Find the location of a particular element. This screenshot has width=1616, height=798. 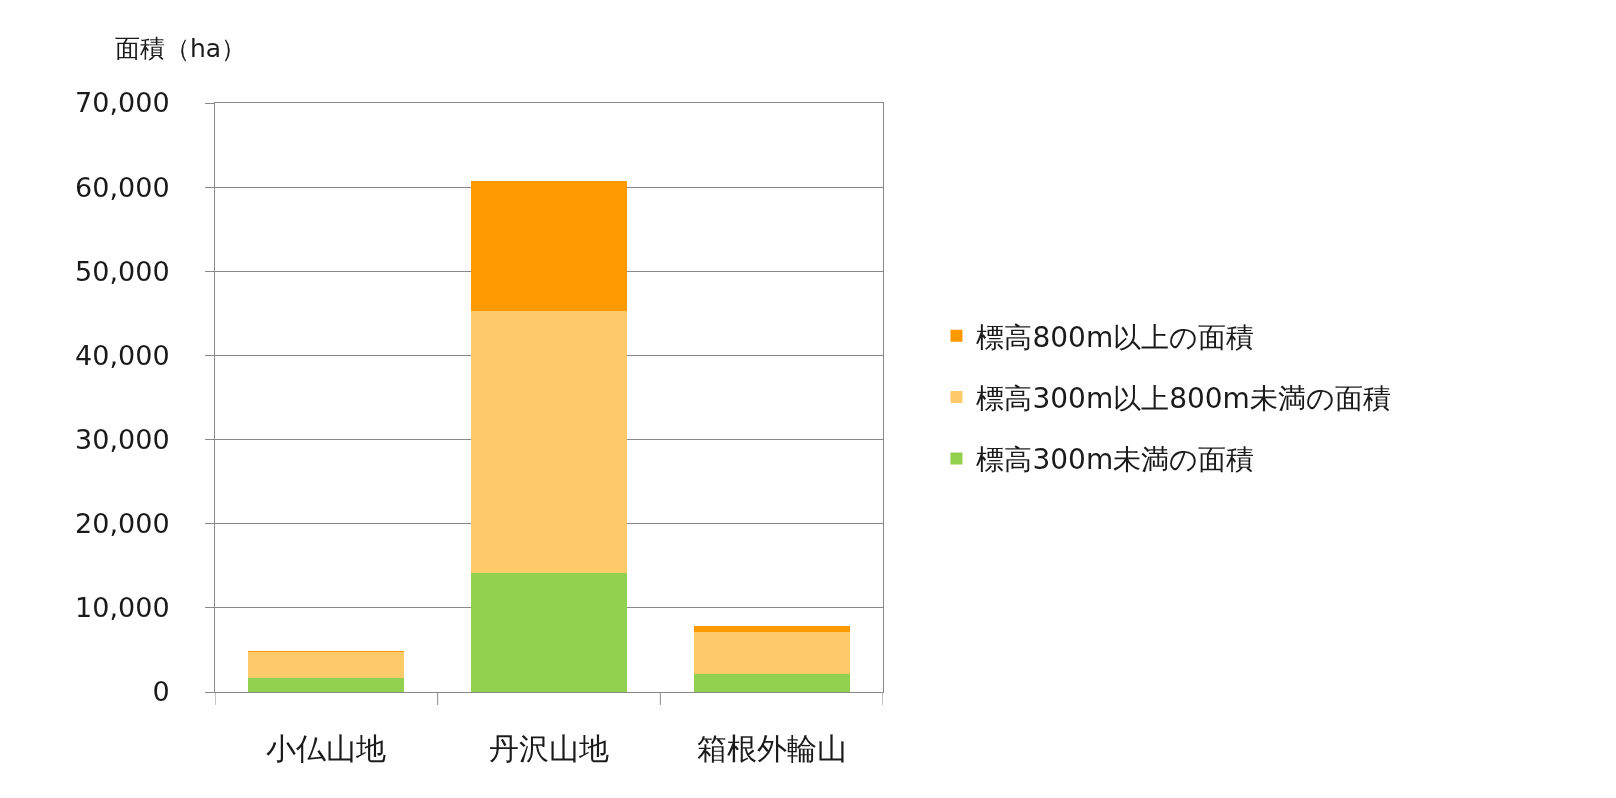

y-tick-label: 20,000 is located at coordinates (122, 524).